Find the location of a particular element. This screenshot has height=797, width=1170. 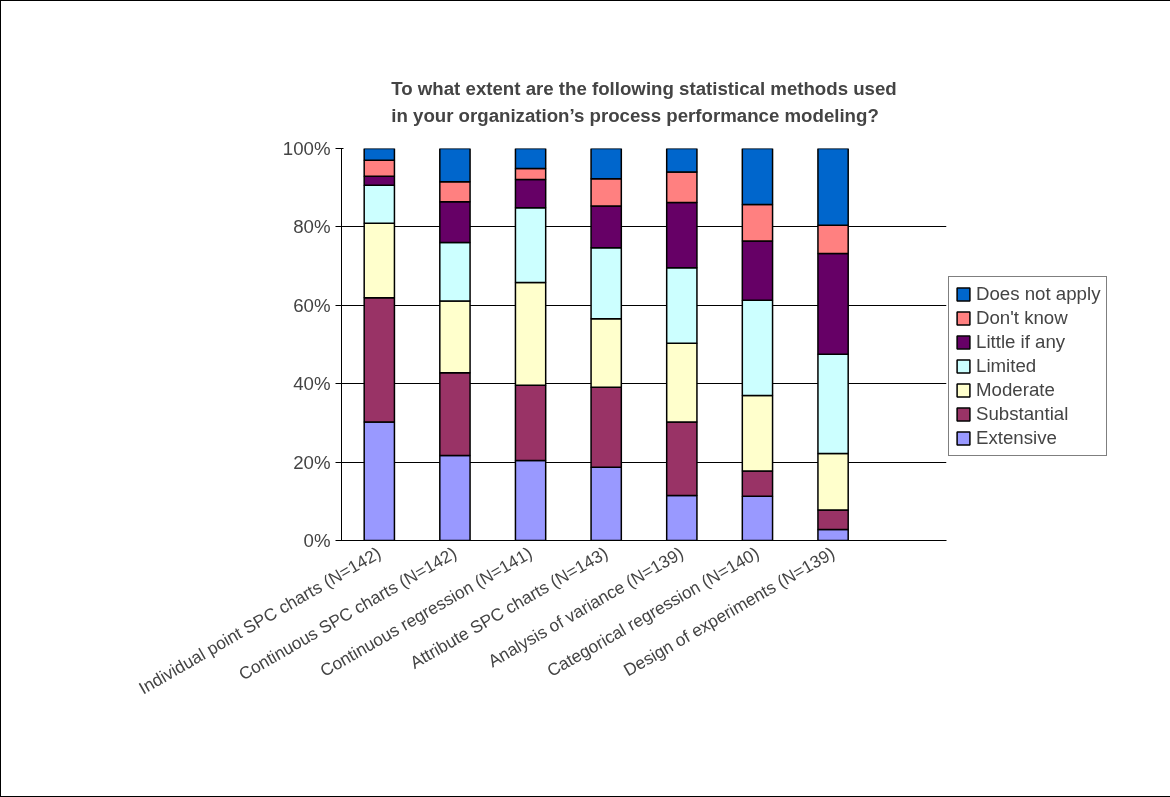

legend-label: Don't know is located at coordinates (1022, 318).